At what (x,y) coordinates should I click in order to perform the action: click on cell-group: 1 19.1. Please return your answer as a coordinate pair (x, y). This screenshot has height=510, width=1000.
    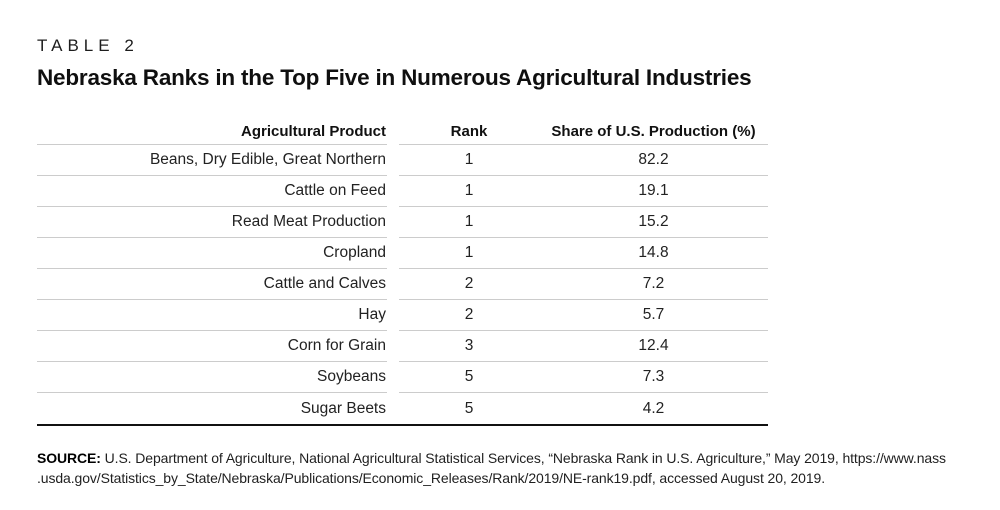
    Looking at the image, I should click on (583, 191).